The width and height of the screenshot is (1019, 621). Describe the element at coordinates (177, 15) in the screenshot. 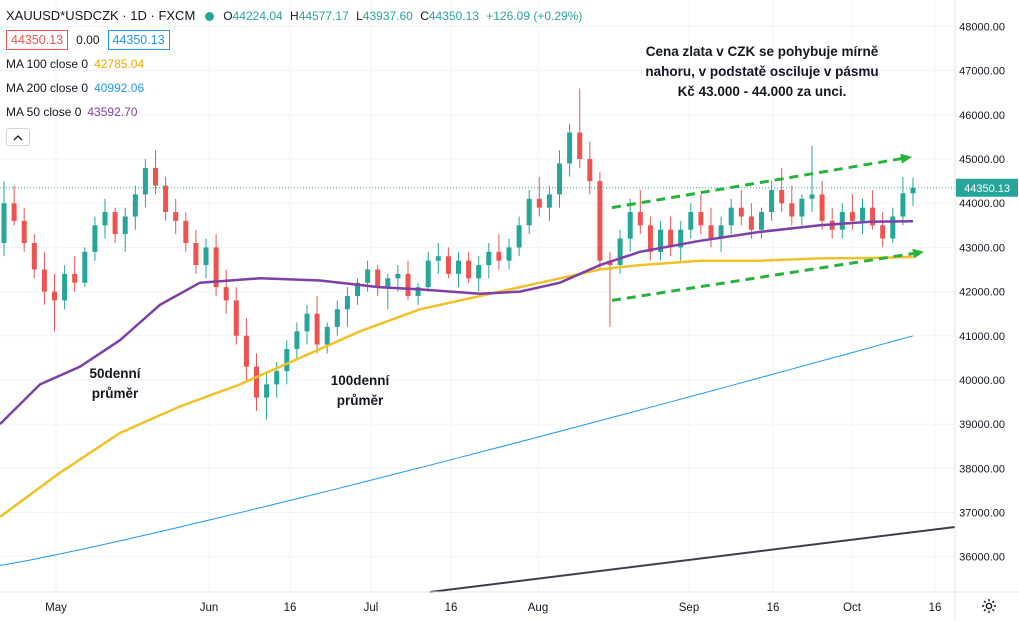

I see `source-label: FXCM` at that location.